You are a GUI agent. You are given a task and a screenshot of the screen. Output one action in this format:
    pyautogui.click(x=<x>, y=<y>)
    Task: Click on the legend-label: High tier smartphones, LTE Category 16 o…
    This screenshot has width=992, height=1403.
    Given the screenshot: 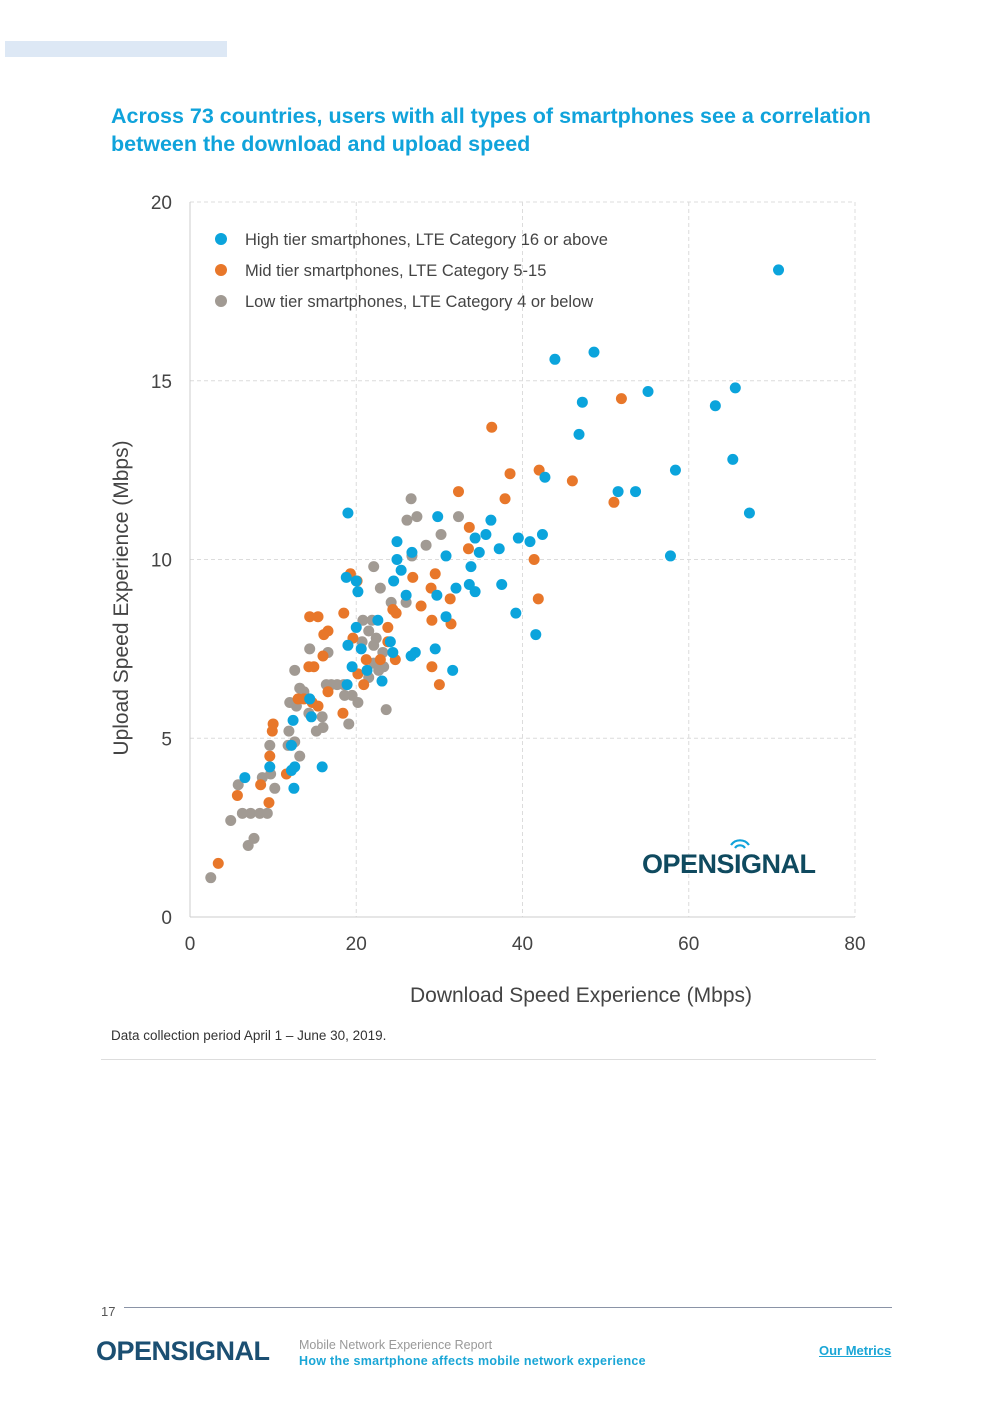 What is the action you would take?
    pyautogui.click(x=426, y=240)
    